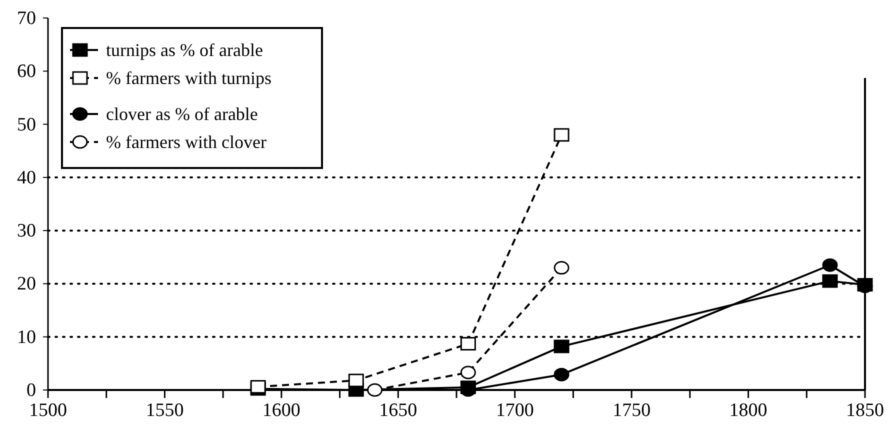 The image size is (893, 432). I want to click on y-tick-label: 30, so click(26, 231).